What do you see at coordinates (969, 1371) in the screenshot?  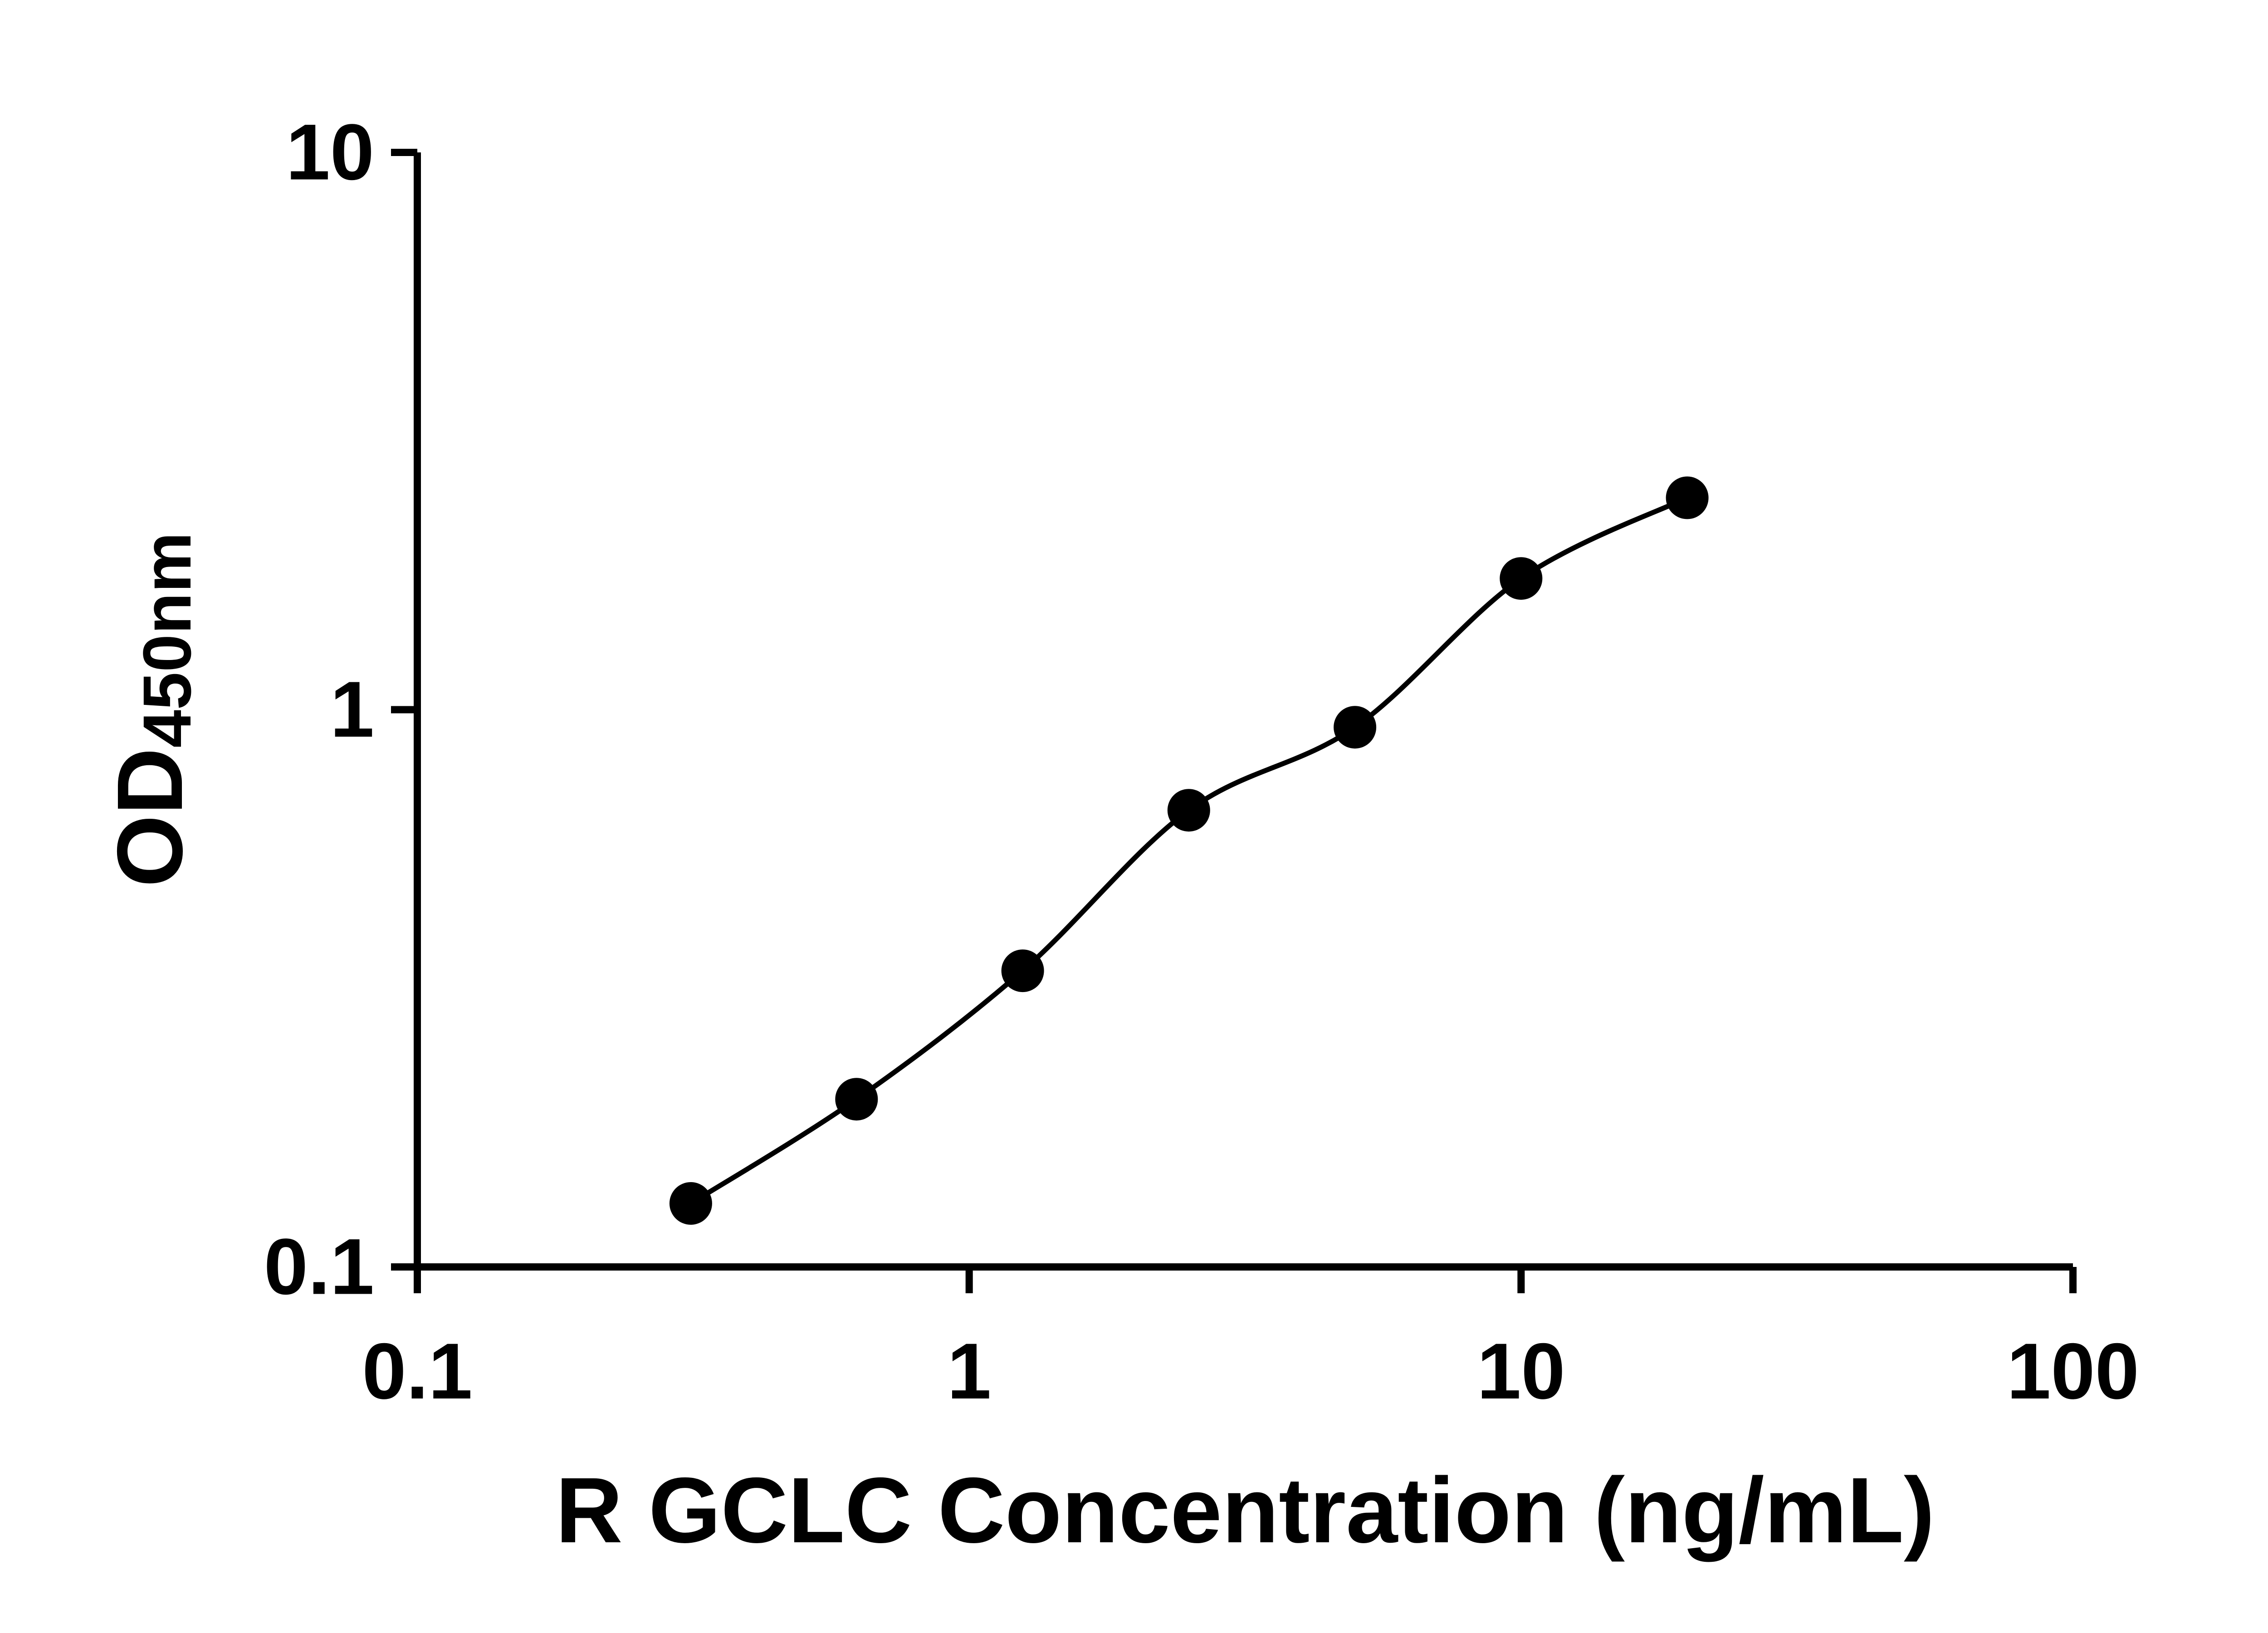 I see `x-tick-label: 1` at bounding box center [969, 1371].